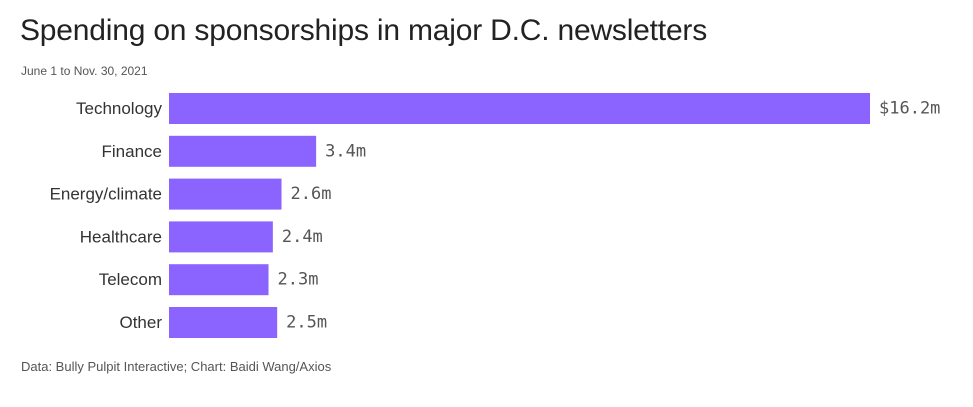 The image size is (973, 407). What do you see at coordinates (221, 237) in the screenshot?
I see `bar-healthcare` at bounding box center [221, 237].